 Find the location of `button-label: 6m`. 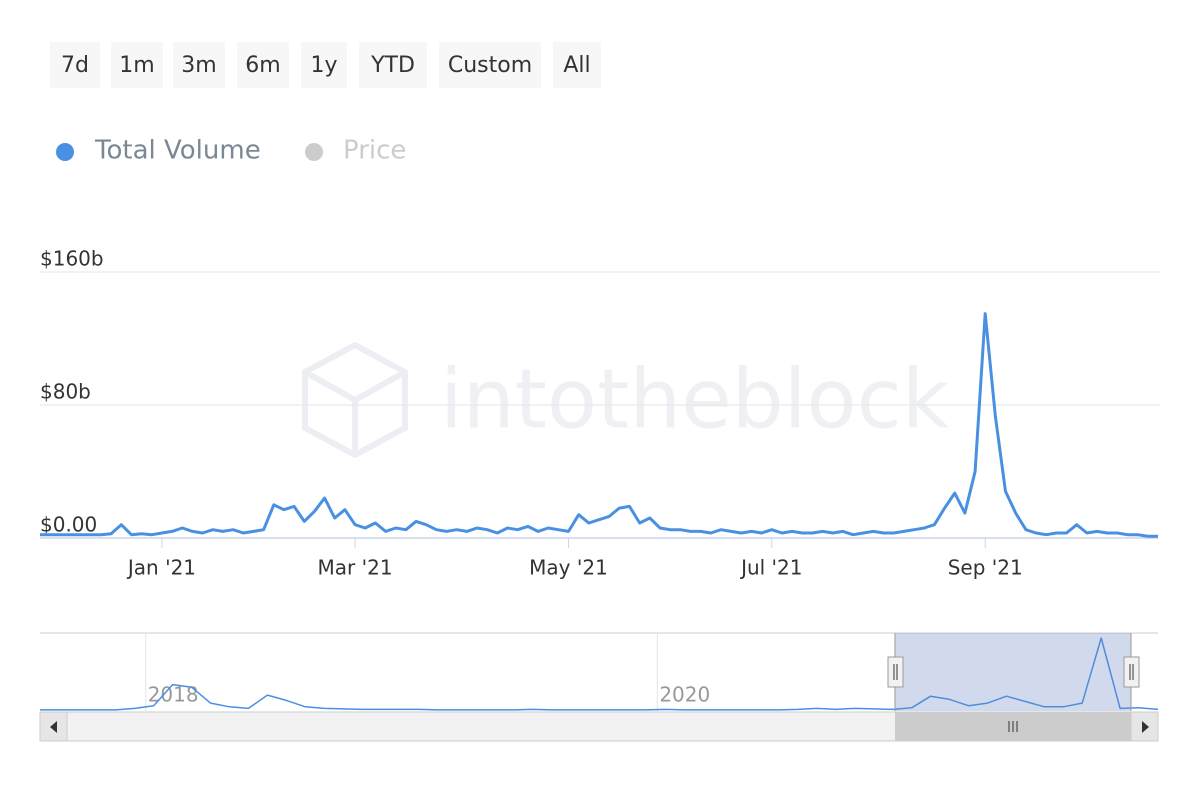

button-label: 6m is located at coordinates (262, 65).